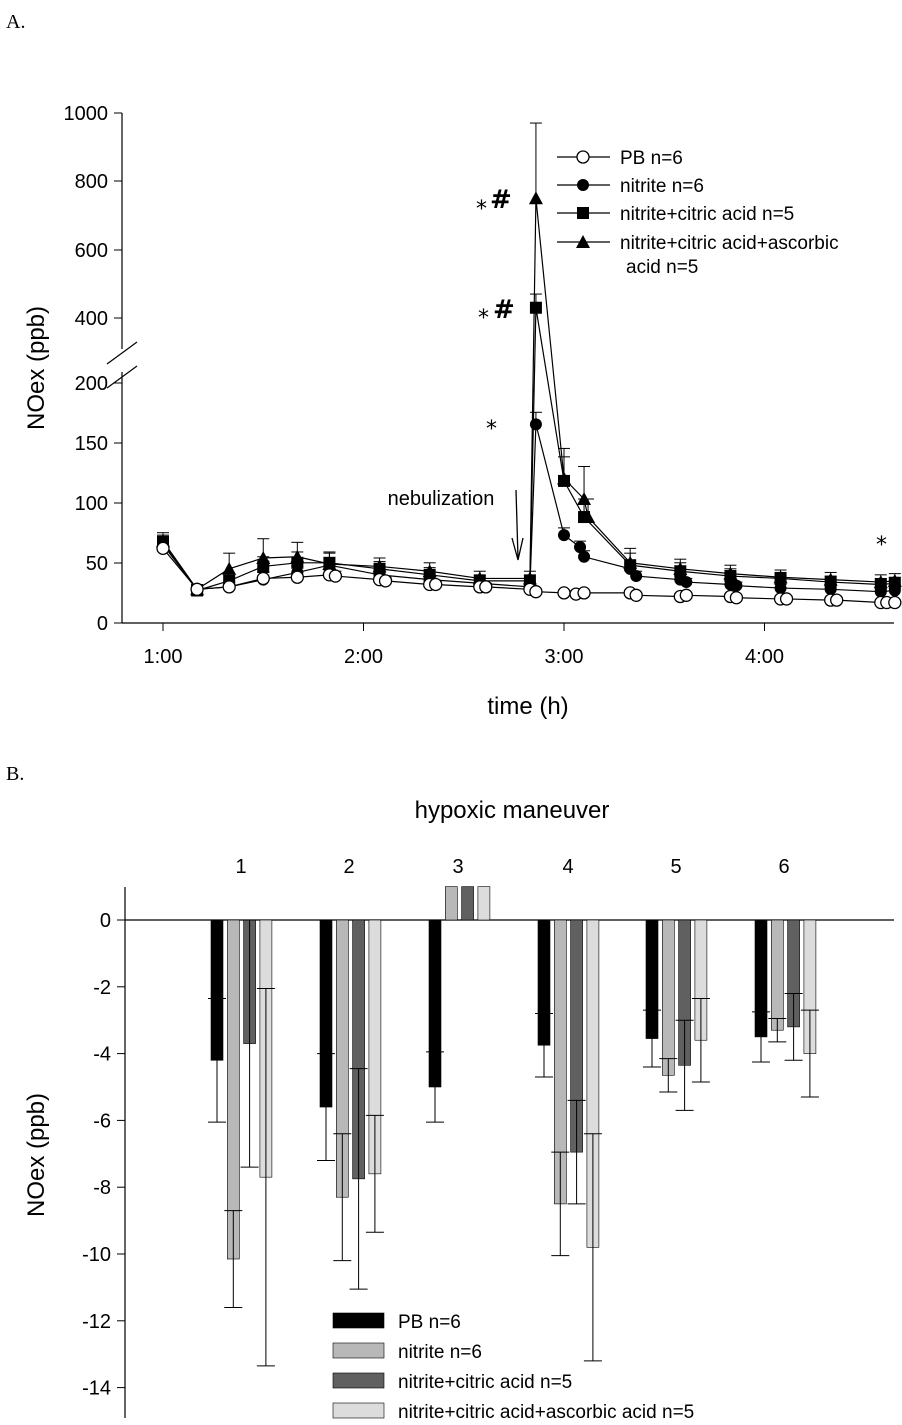 This screenshot has width=902, height=1425. Describe the element at coordinates (440, 1352) in the screenshot. I see `legend-label: nitrite n=6` at that location.